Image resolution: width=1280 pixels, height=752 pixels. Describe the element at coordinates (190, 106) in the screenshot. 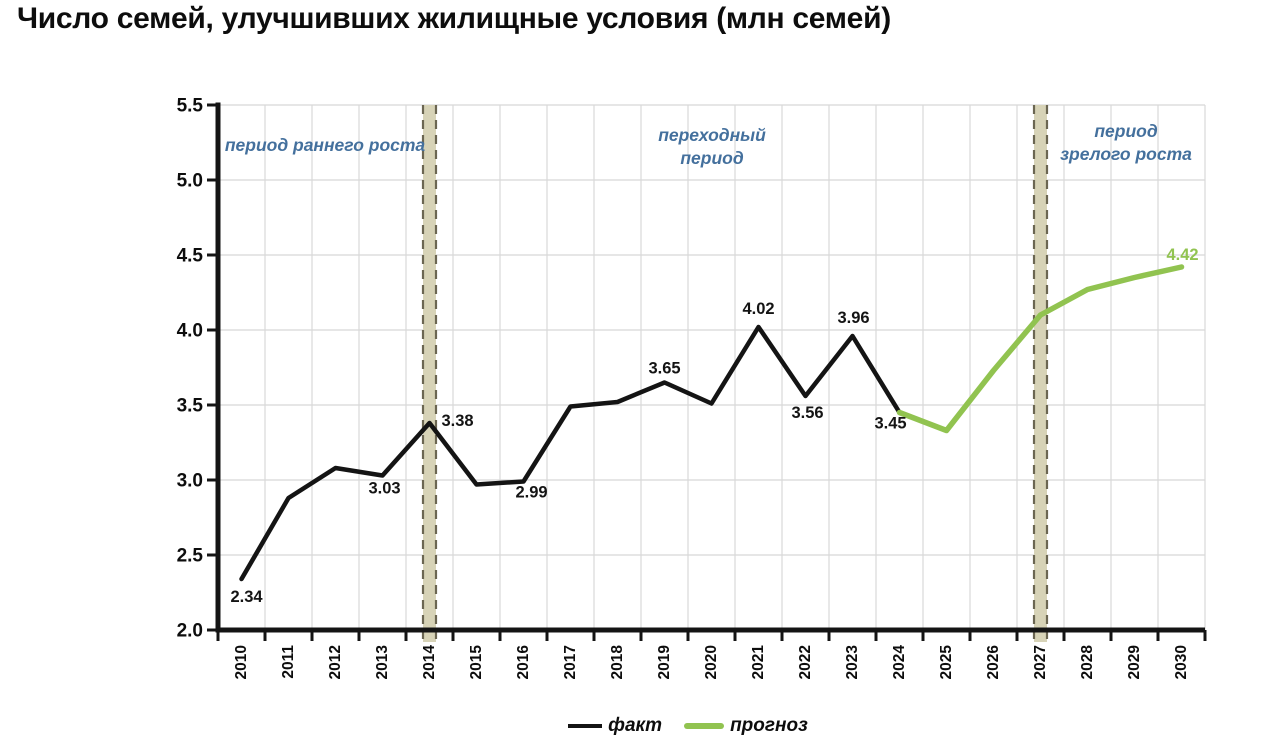

I see `y-tick-label: 5.5` at that location.